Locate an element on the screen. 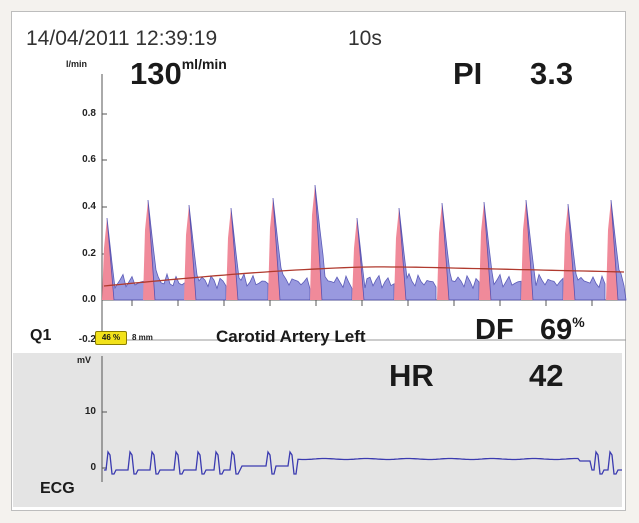  hr-label: HR is located at coordinates (411, 375).